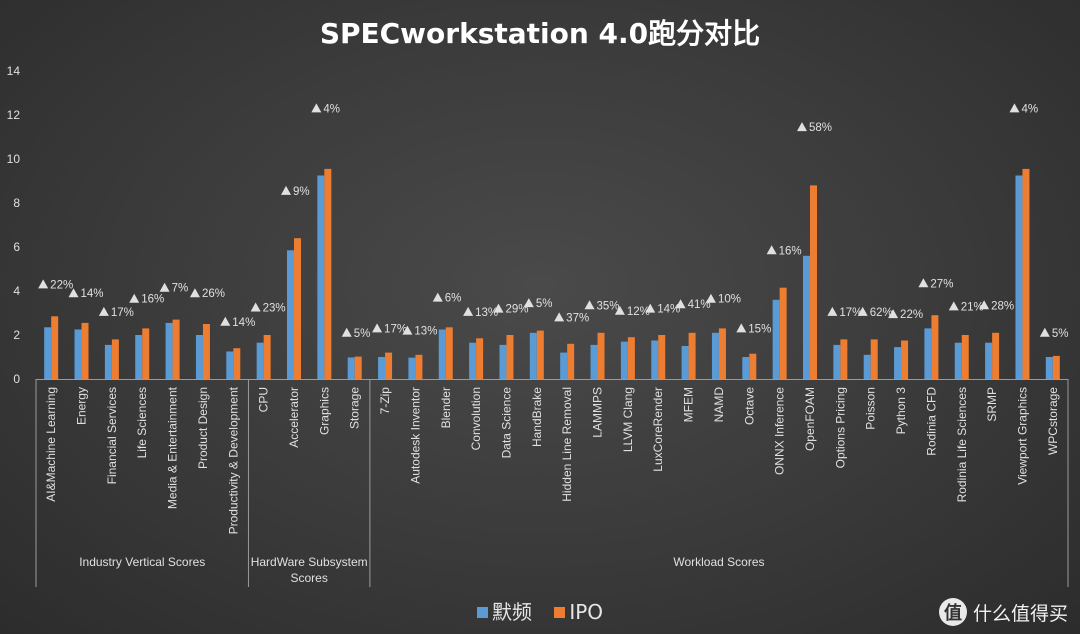 This screenshot has height=634, width=1080. I want to click on x-tick-label: OpenFOAM, so click(810, 419).